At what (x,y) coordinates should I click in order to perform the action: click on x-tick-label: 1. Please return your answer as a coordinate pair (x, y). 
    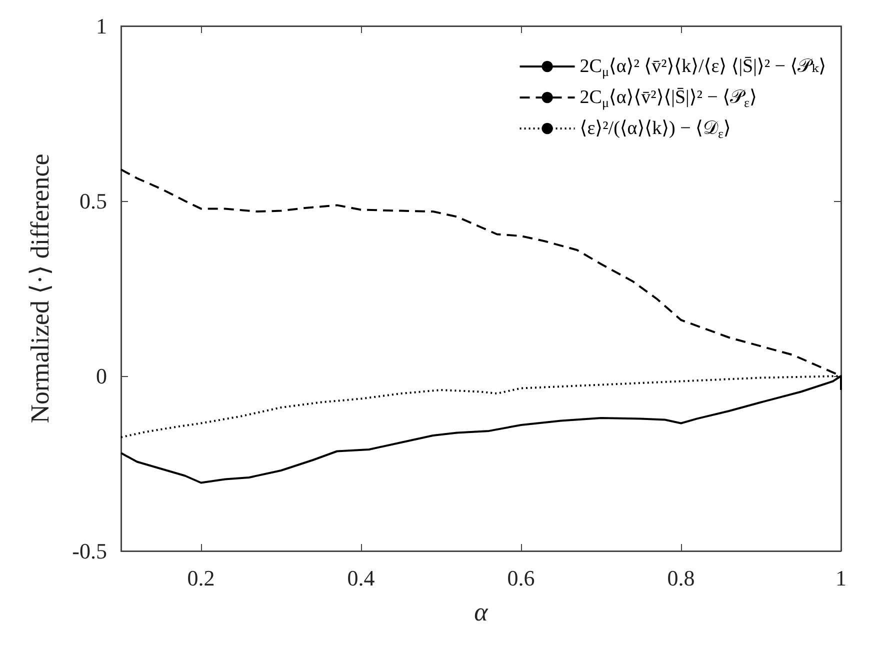
    Looking at the image, I should click on (841, 578).